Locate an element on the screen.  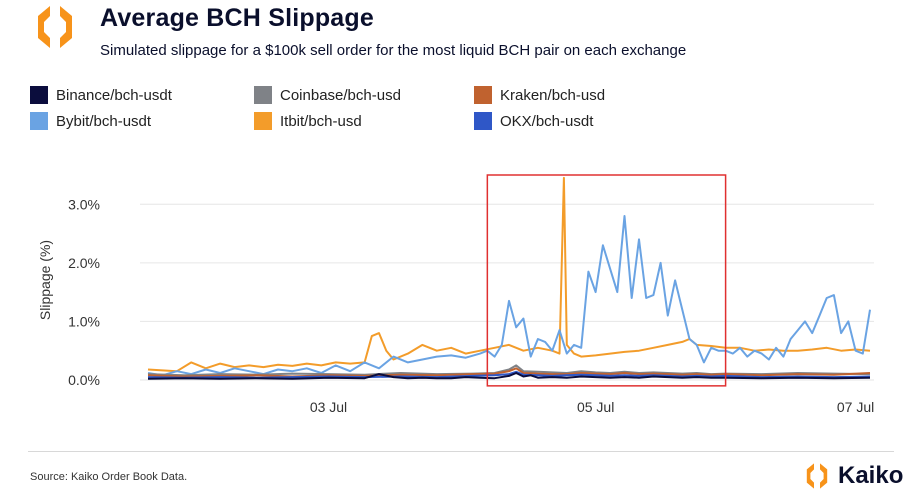
legend-item-itbit: Itbit/bch-usd is located at coordinates (308, 121).